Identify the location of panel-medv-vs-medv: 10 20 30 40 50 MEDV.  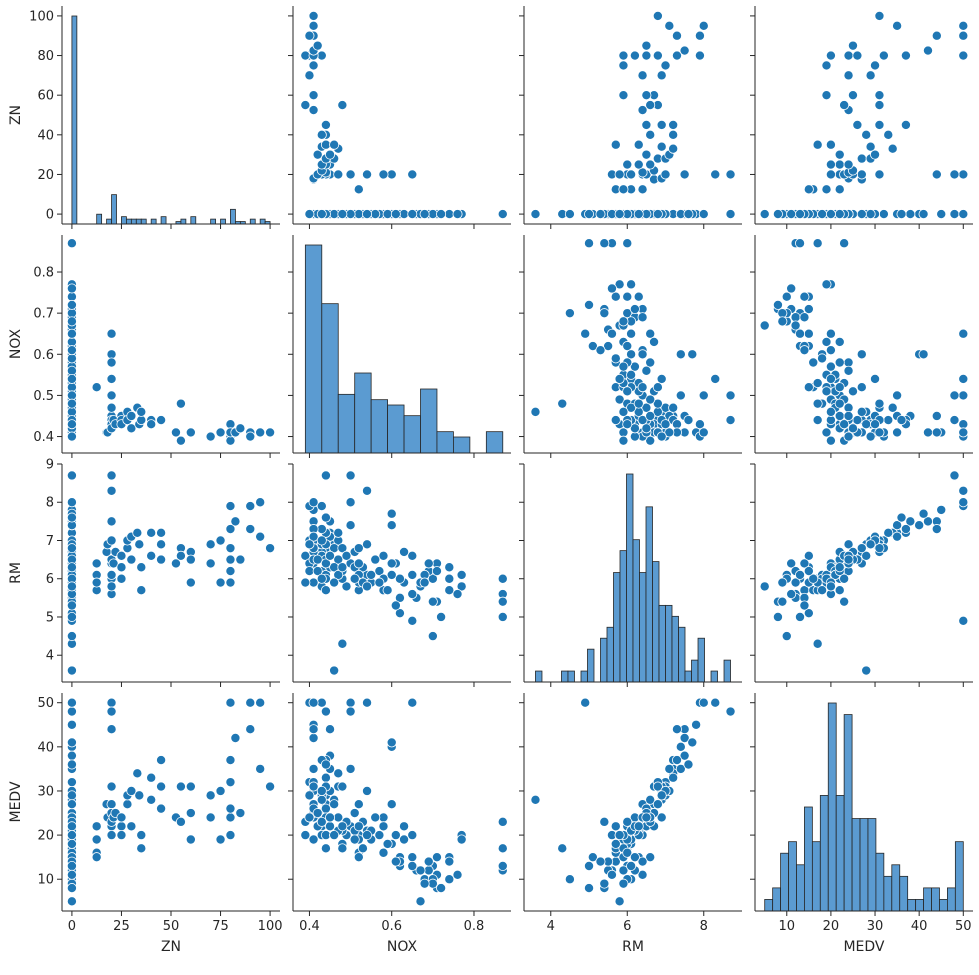
(861, 824).